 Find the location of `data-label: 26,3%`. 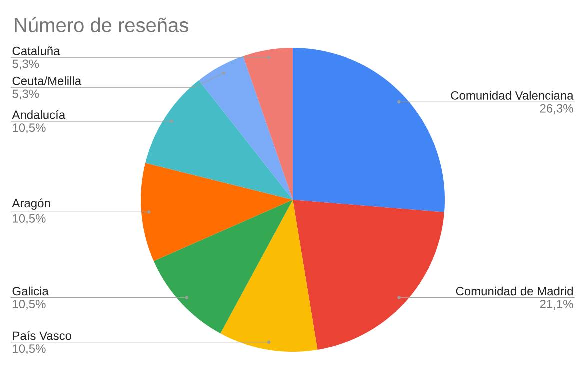

data-label: 26,3% is located at coordinates (557, 109).